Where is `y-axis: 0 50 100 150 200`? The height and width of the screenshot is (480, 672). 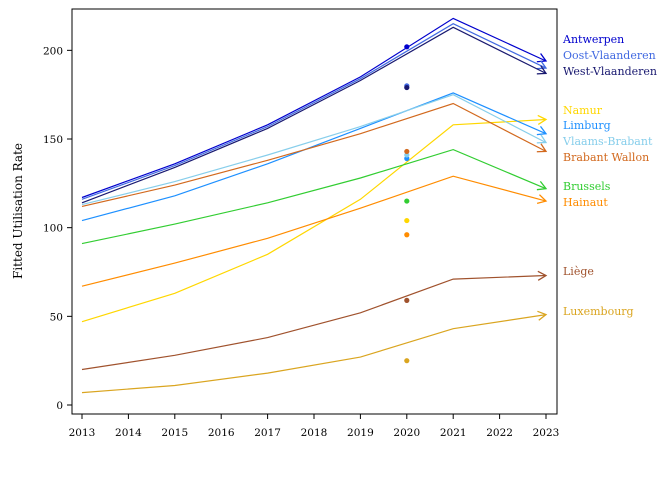 y-axis: 0 50 100 150 200 is located at coordinates (57, 228).